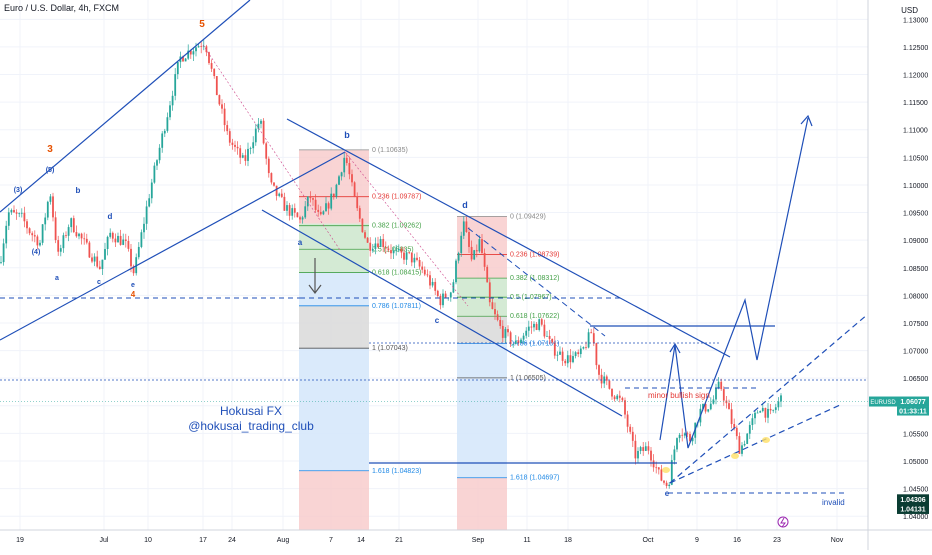 The height and width of the screenshot is (555, 932). Describe the element at coordinates (20, 540) in the screenshot. I see `x-tick-label: 19` at that location.